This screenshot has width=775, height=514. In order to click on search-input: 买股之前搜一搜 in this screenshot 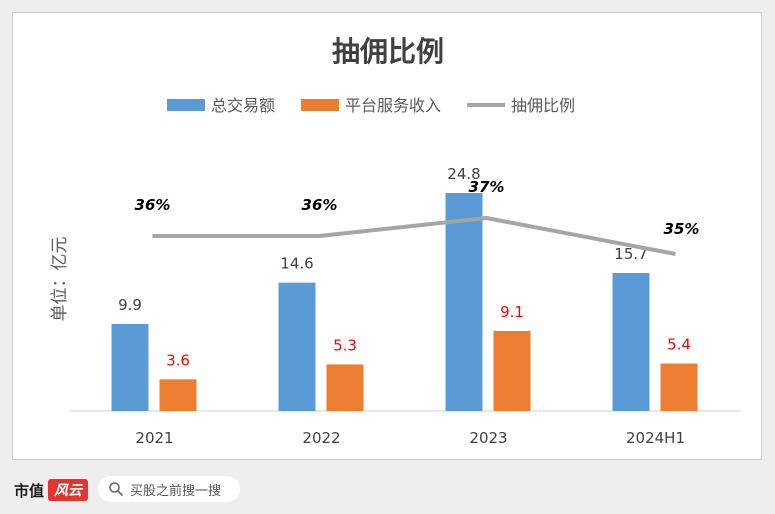, I will do `click(176, 491)`.